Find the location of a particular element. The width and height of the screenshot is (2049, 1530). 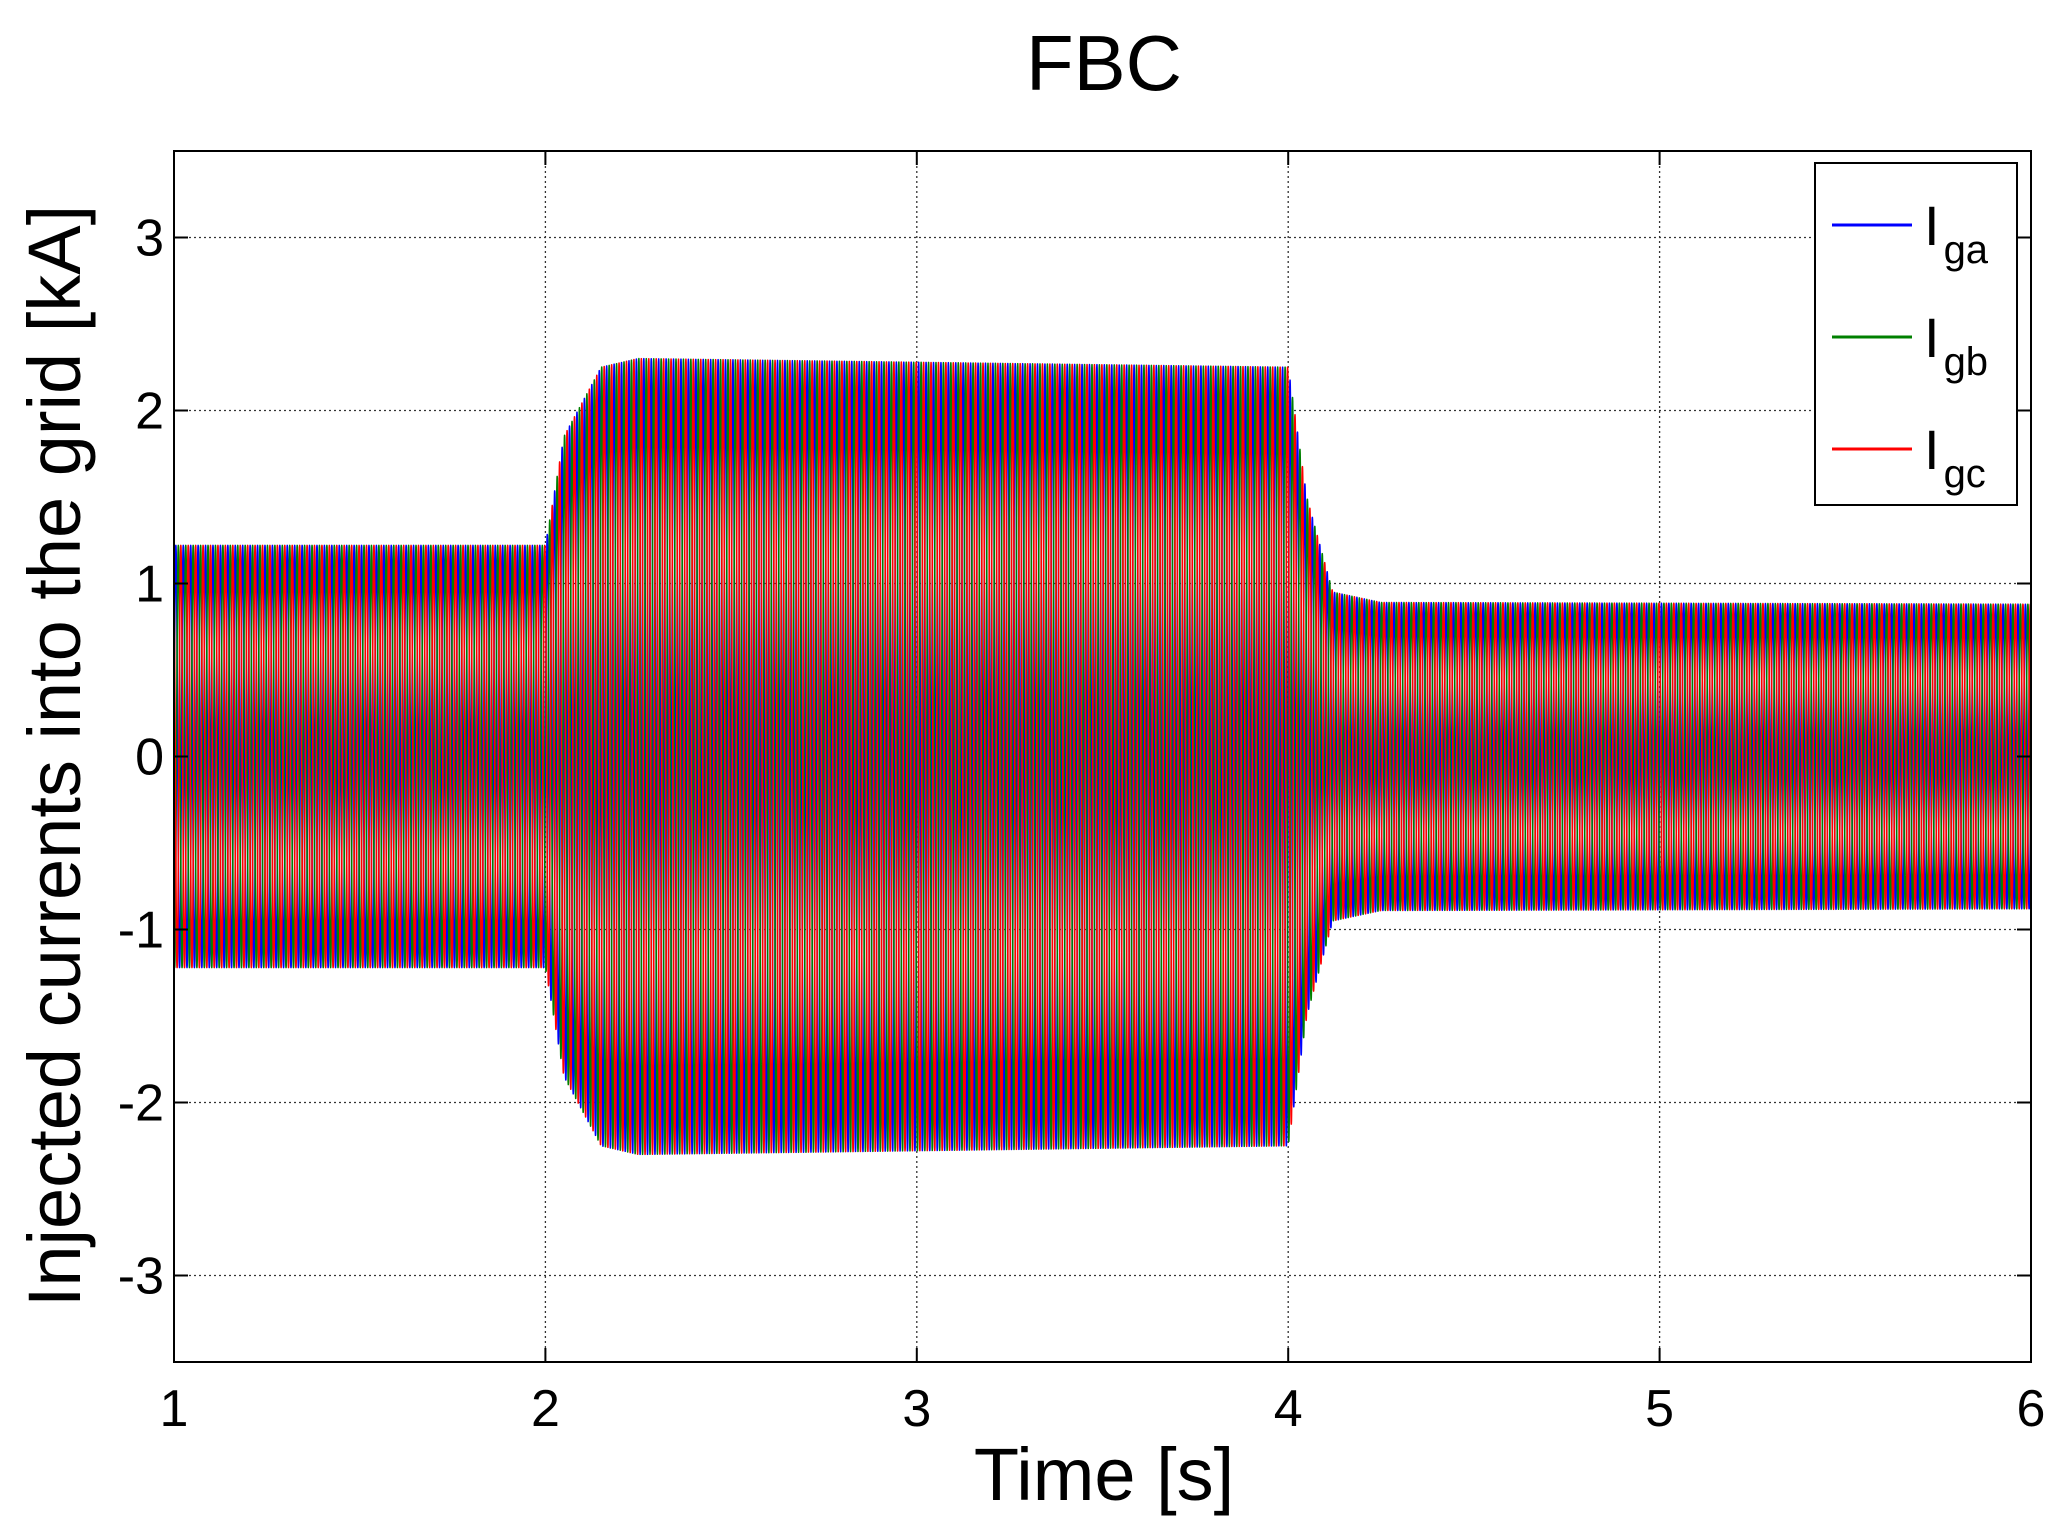

y-tick-labels: -3 -2 -1 0 1 2 3 is located at coordinates (141, 758).